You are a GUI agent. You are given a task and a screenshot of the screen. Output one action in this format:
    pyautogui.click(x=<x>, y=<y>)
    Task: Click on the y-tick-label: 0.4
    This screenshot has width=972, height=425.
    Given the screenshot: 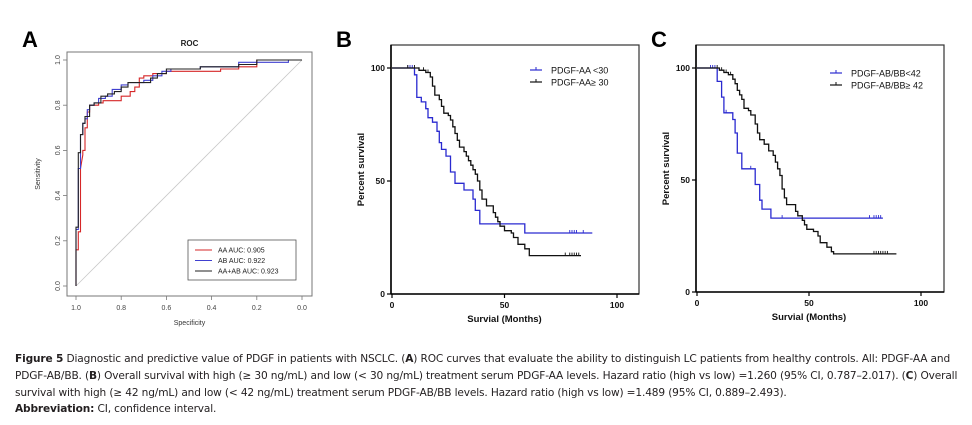 What is the action you would take?
    pyautogui.click(x=58, y=196)
    